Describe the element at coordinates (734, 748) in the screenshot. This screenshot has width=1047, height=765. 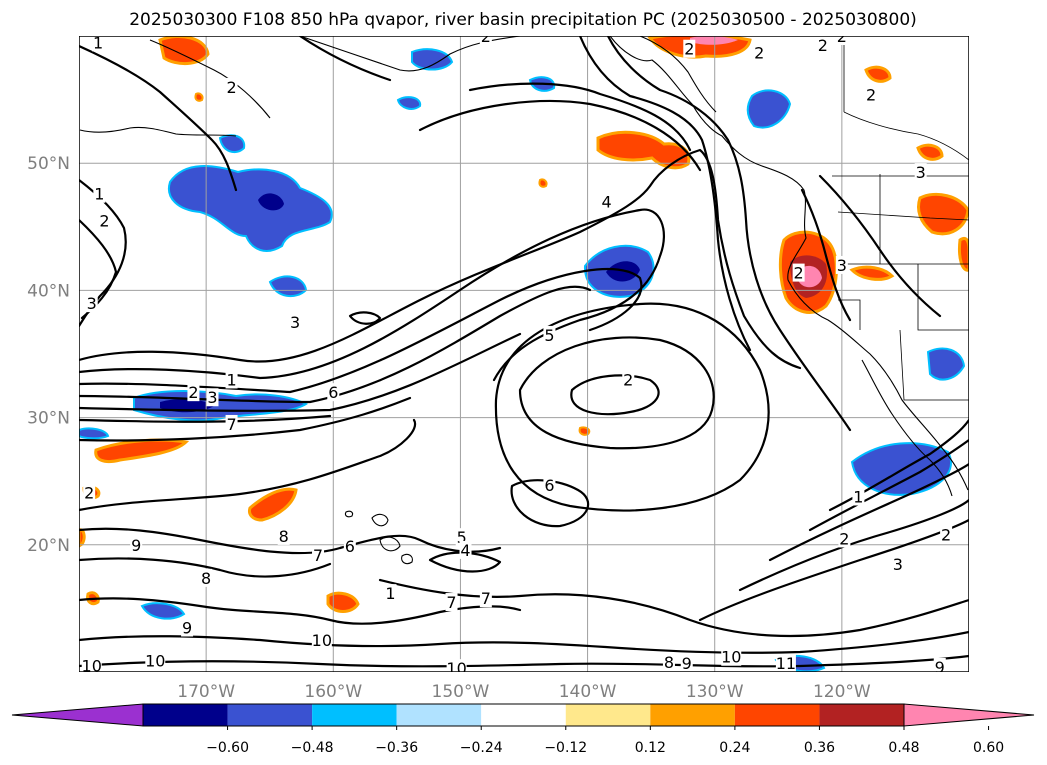
I see `colorbar-tick-label: 0.24` at that location.